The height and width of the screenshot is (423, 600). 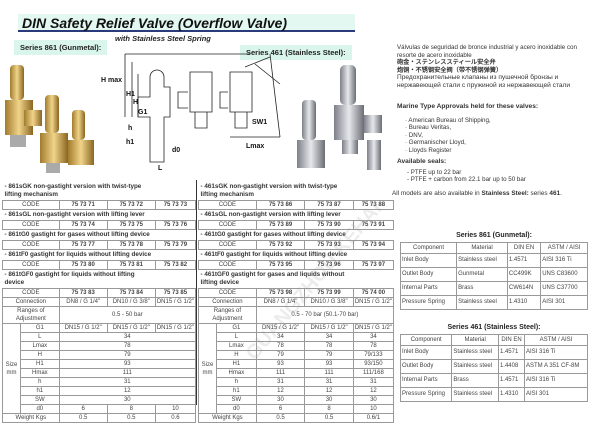 I want to click on size-value: 30, so click(x=280, y=400).